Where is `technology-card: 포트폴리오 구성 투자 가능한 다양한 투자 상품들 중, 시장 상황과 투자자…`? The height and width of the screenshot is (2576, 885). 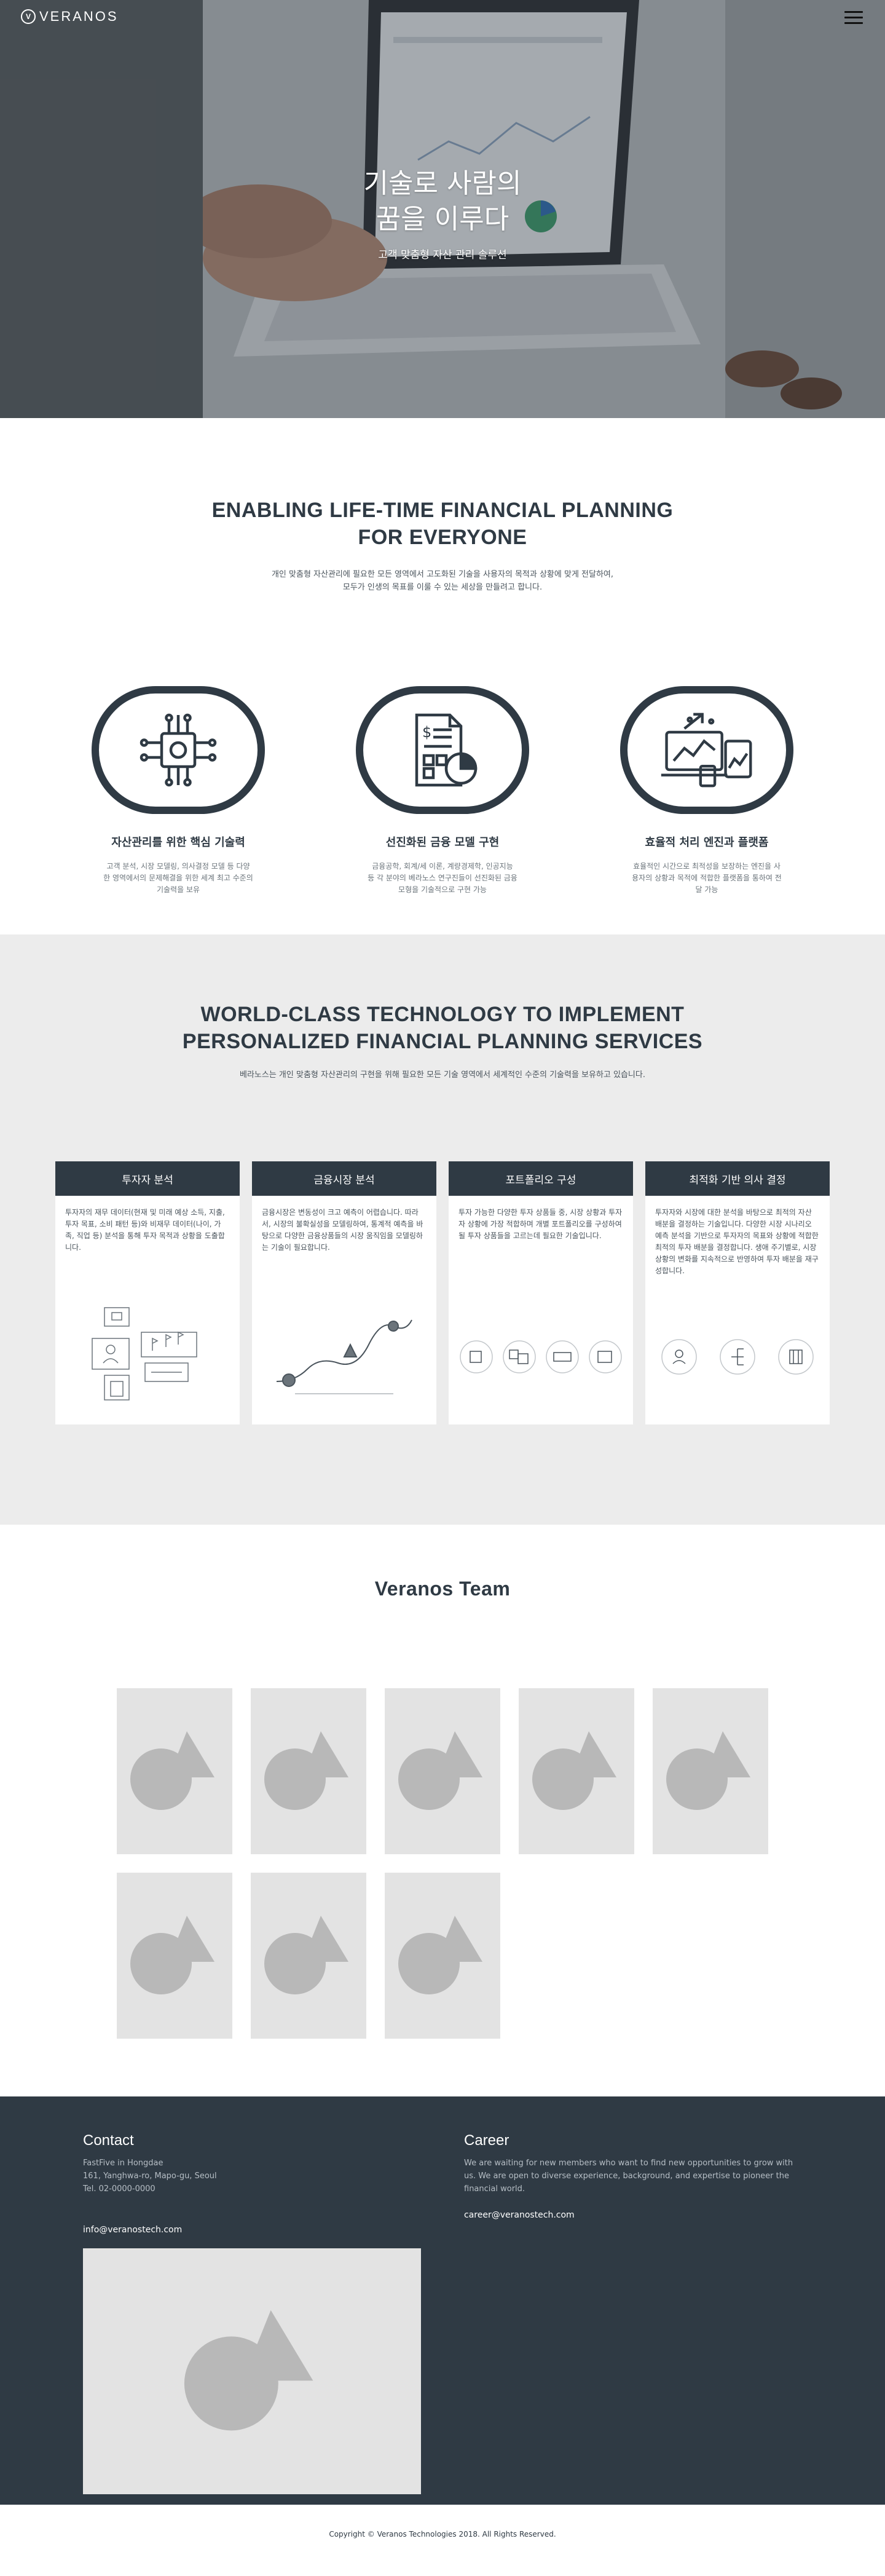 technology-card: 포트폴리오 구성 투자 가능한 다양한 투자 상품들 중, 시장 상황과 투자자… is located at coordinates (541, 1293).